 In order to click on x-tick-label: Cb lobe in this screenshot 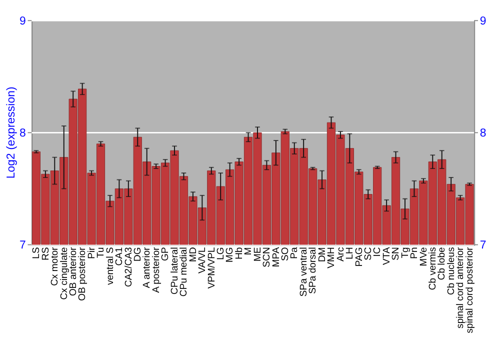, I will do `click(442, 263)`.